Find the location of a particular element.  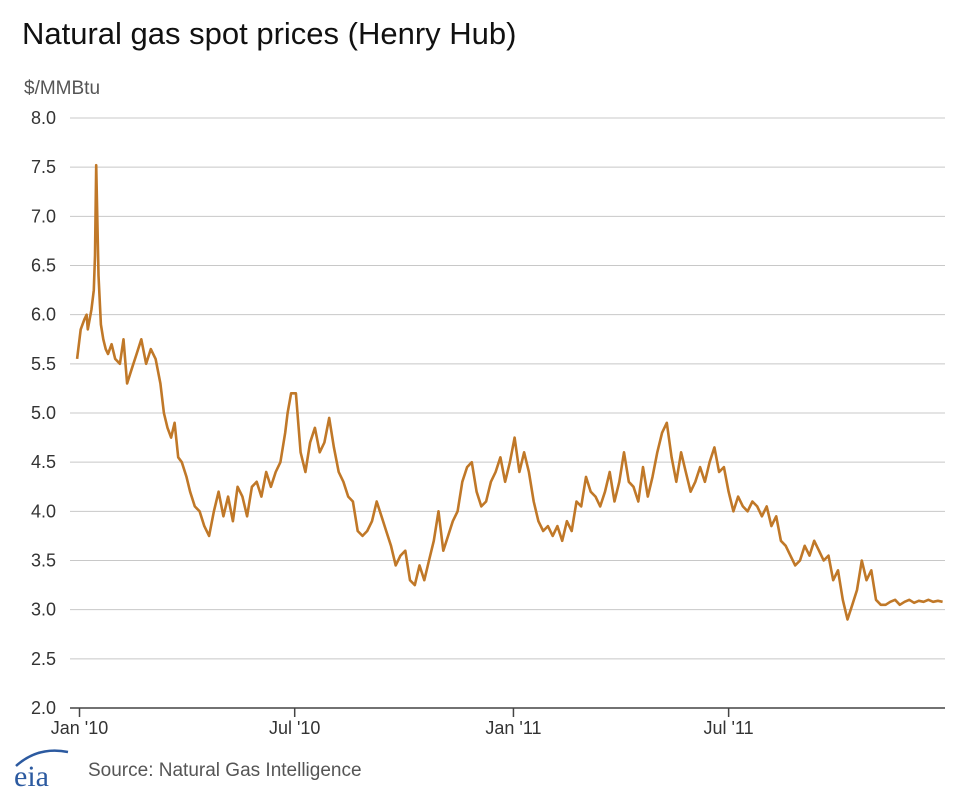

y-tick-label: 5.0 is located at coordinates (43, 413).